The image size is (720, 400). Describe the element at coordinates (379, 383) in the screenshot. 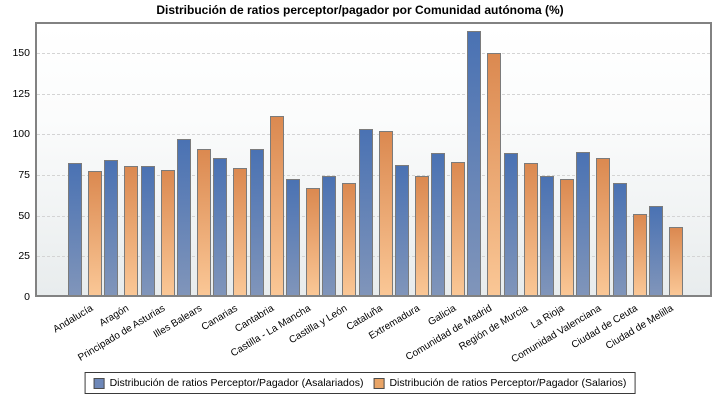

I see `legend-swatch-salarios` at that location.